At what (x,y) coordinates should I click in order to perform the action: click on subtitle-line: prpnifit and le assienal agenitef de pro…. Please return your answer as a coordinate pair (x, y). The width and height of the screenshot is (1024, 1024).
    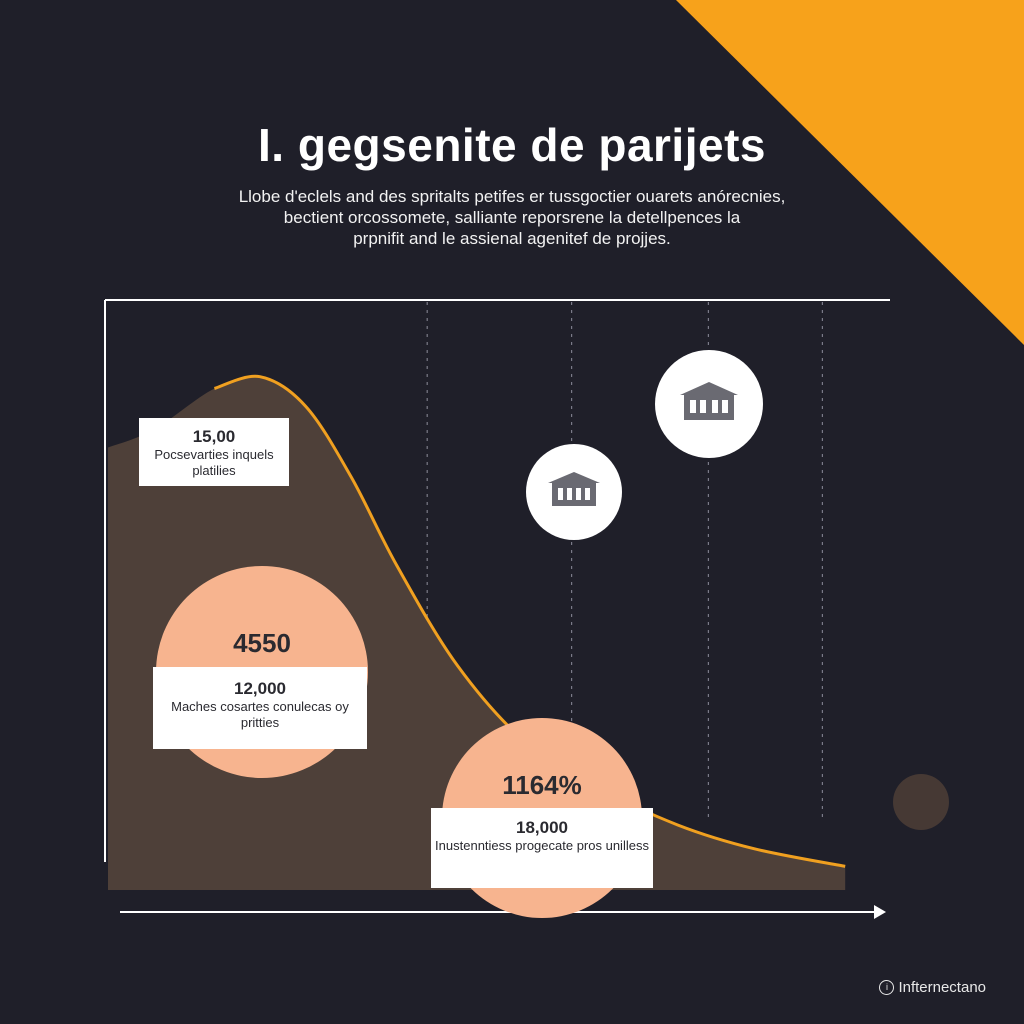
    Looking at the image, I should click on (512, 238).